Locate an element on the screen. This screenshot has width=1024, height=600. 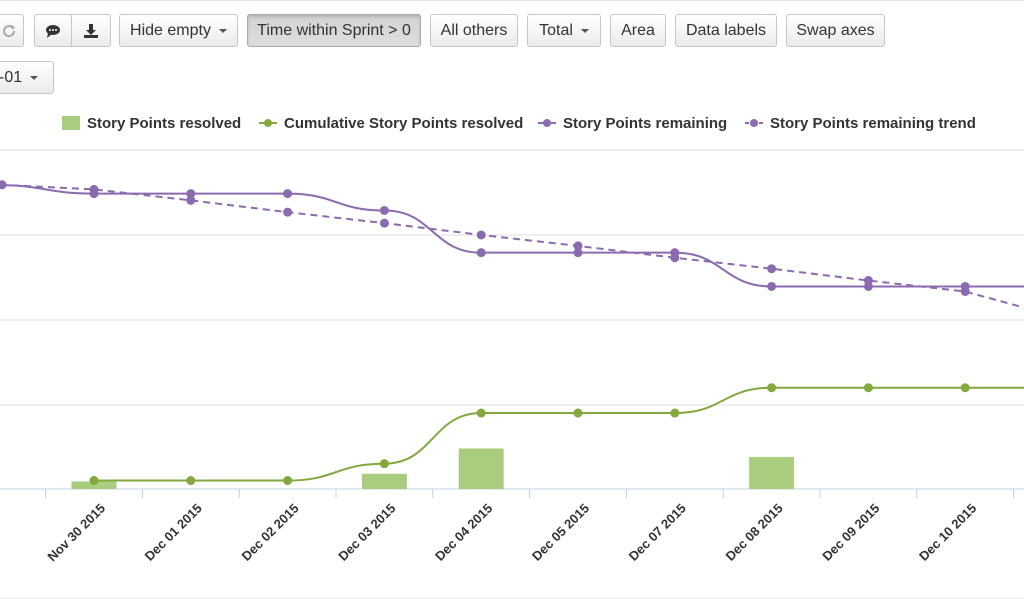
time-within-sprint-toggle: Time within Sprint > 0 is located at coordinates (334, 30).